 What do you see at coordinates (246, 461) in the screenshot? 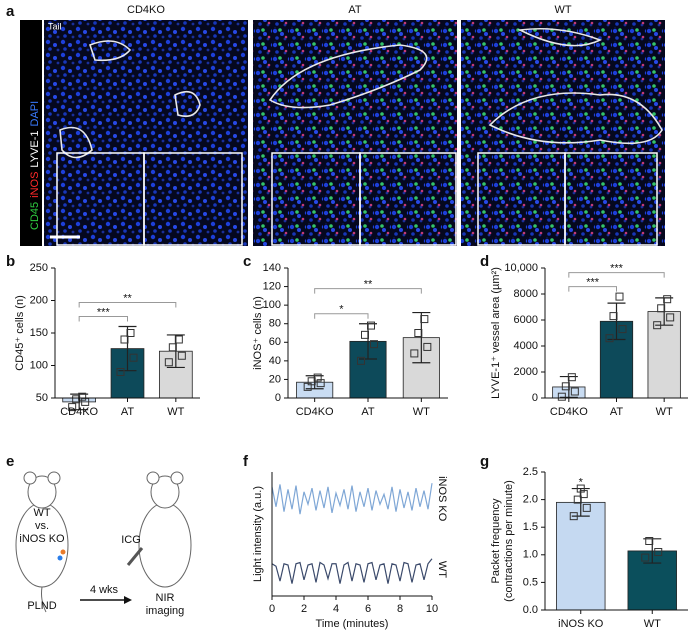
I see `panel-letter: f` at bounding box center [246, 461].